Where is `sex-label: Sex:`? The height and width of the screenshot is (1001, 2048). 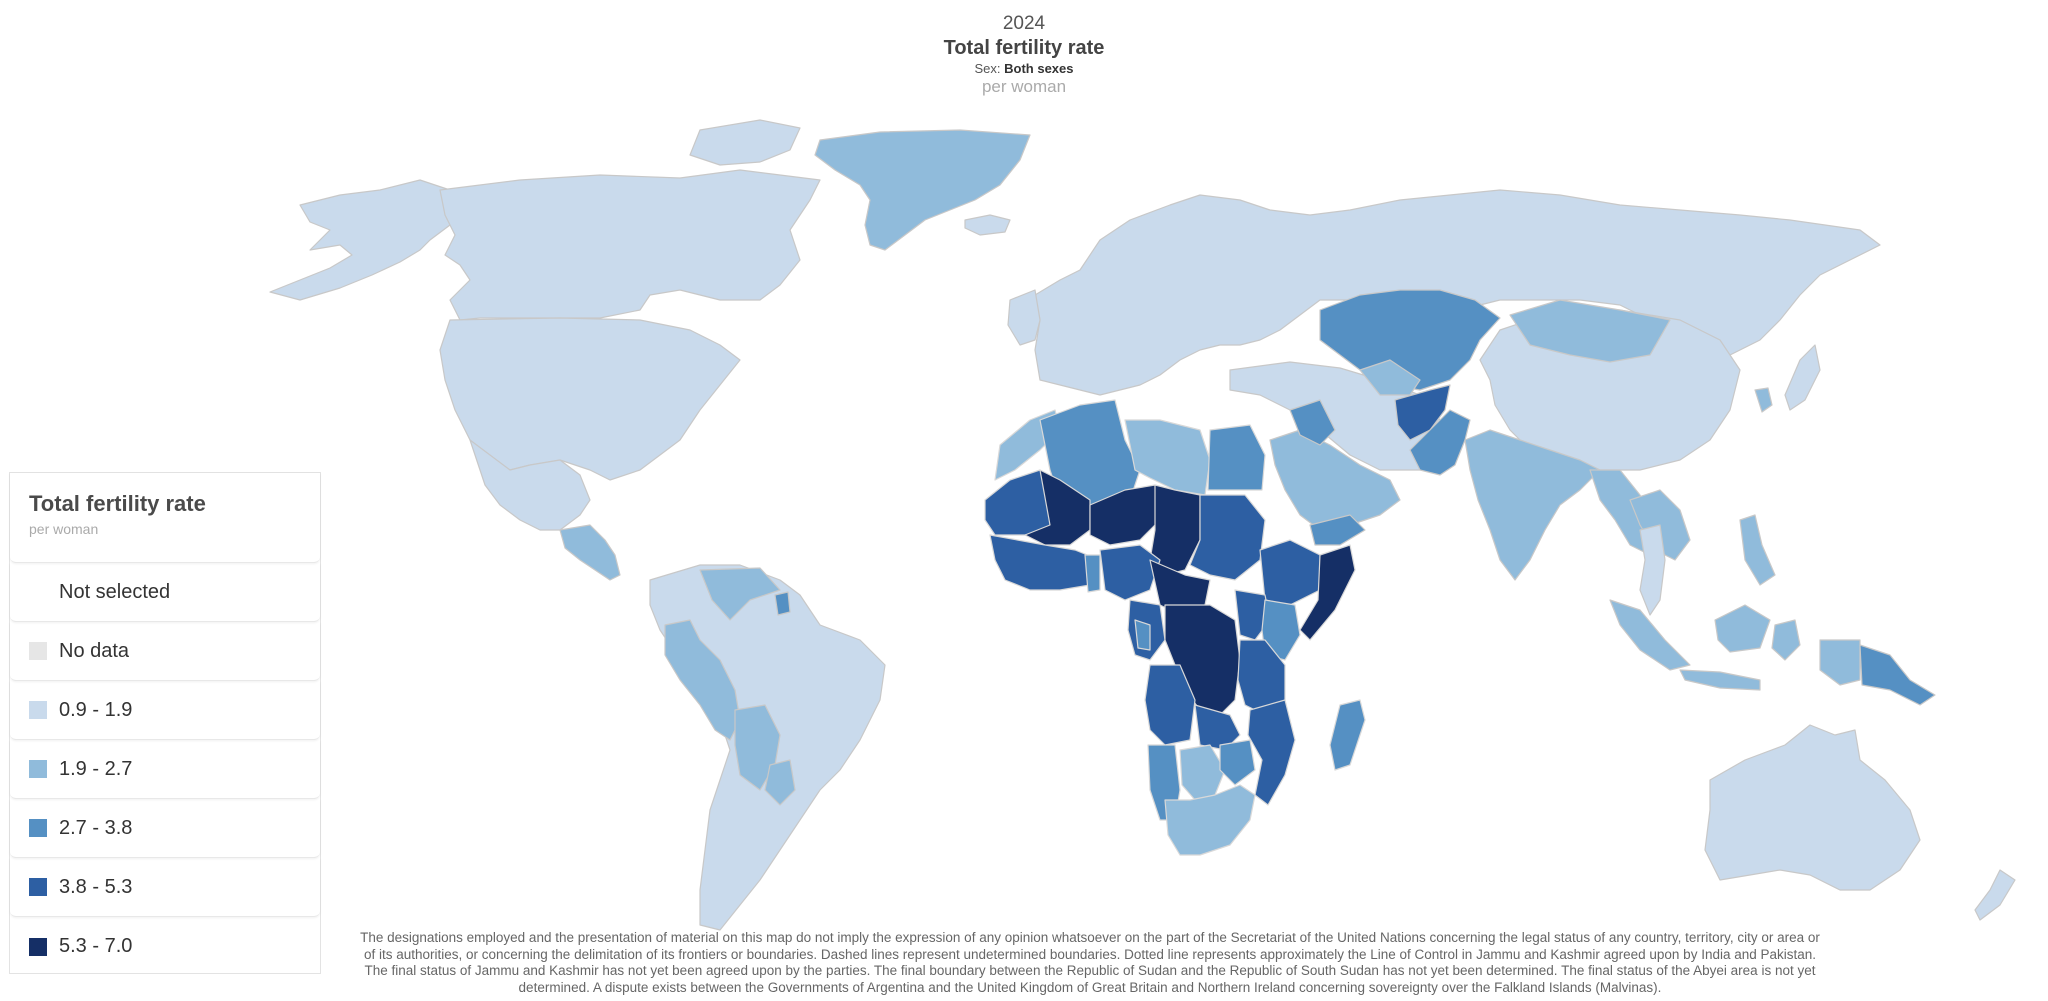 sex-label: Sex: is located at coordinates (987, 68).